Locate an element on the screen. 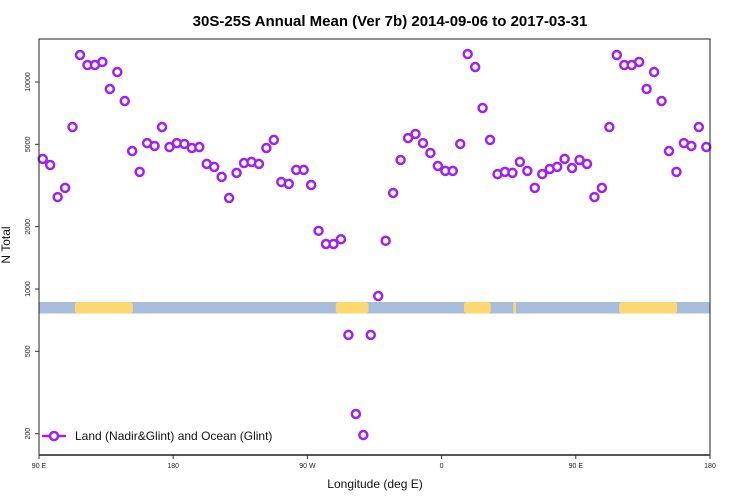  y-ticks: 200 500 1000 2000 5000 10000 is located at coordinates (32, 256).